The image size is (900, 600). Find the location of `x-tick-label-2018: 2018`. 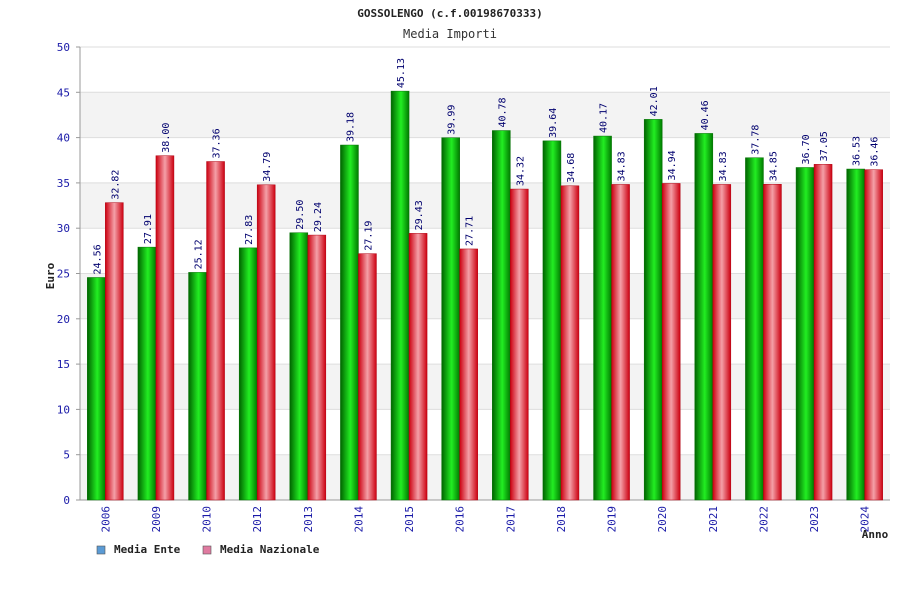

x-tick-label-2018: 2018 is located at coordinates (561, 519).